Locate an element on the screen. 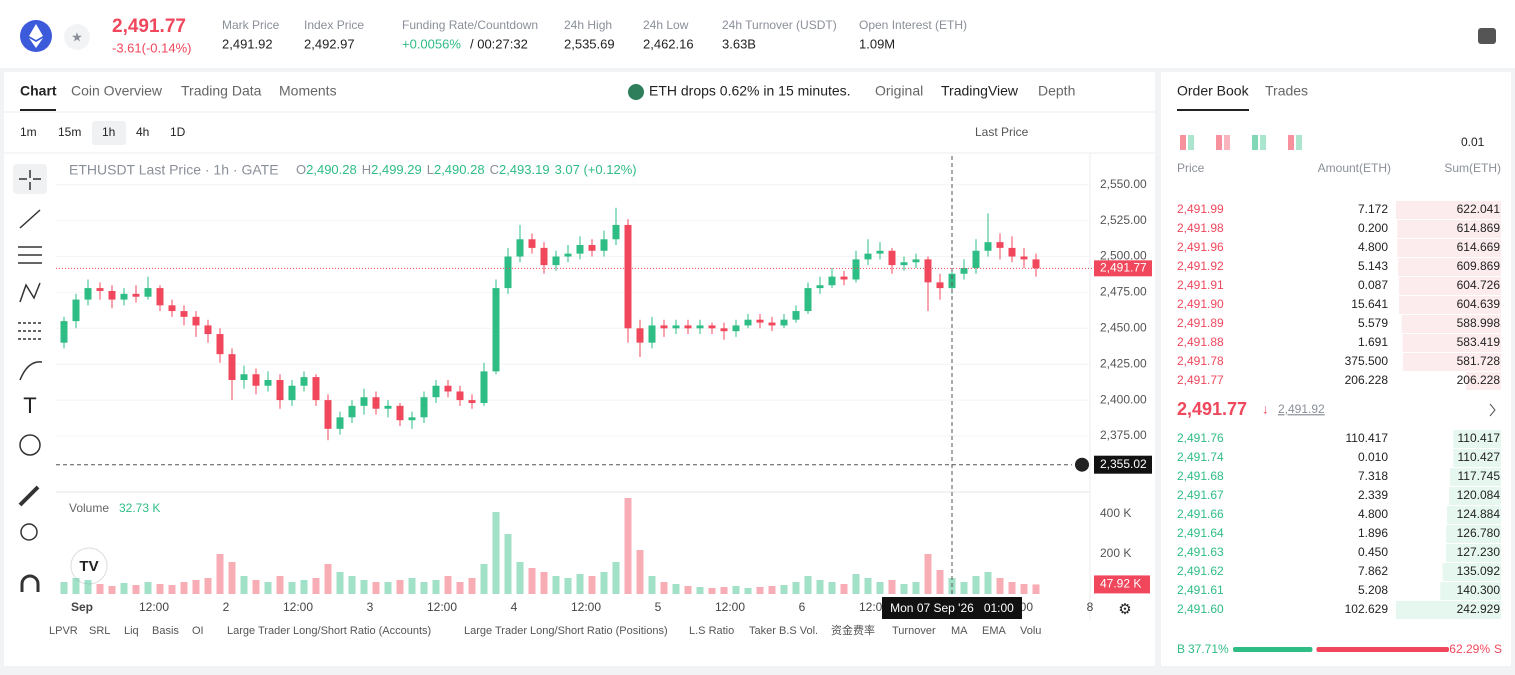 The height and width of the screenshot is (675, 1515). ob-sum: 120.084 is located at coordinates (1479, 495).